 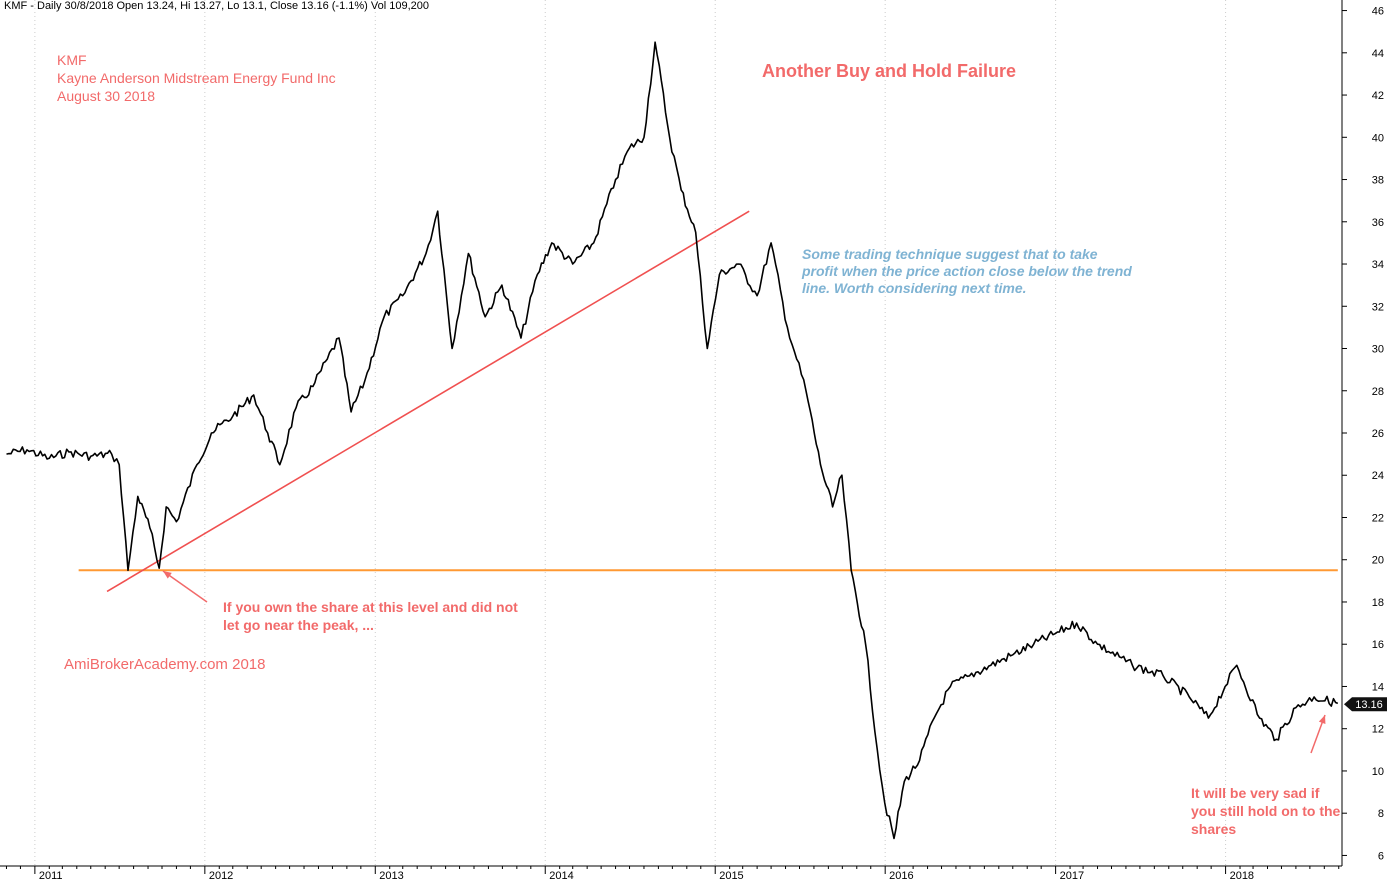 I want to click on y-tick-label: 34, so click(x=1378, y=265).